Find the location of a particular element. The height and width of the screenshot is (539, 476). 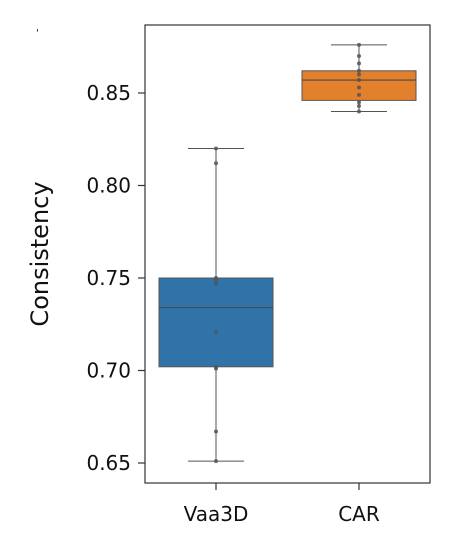

x-tick-label: Vaa3D is located at coordinates (216, 514).